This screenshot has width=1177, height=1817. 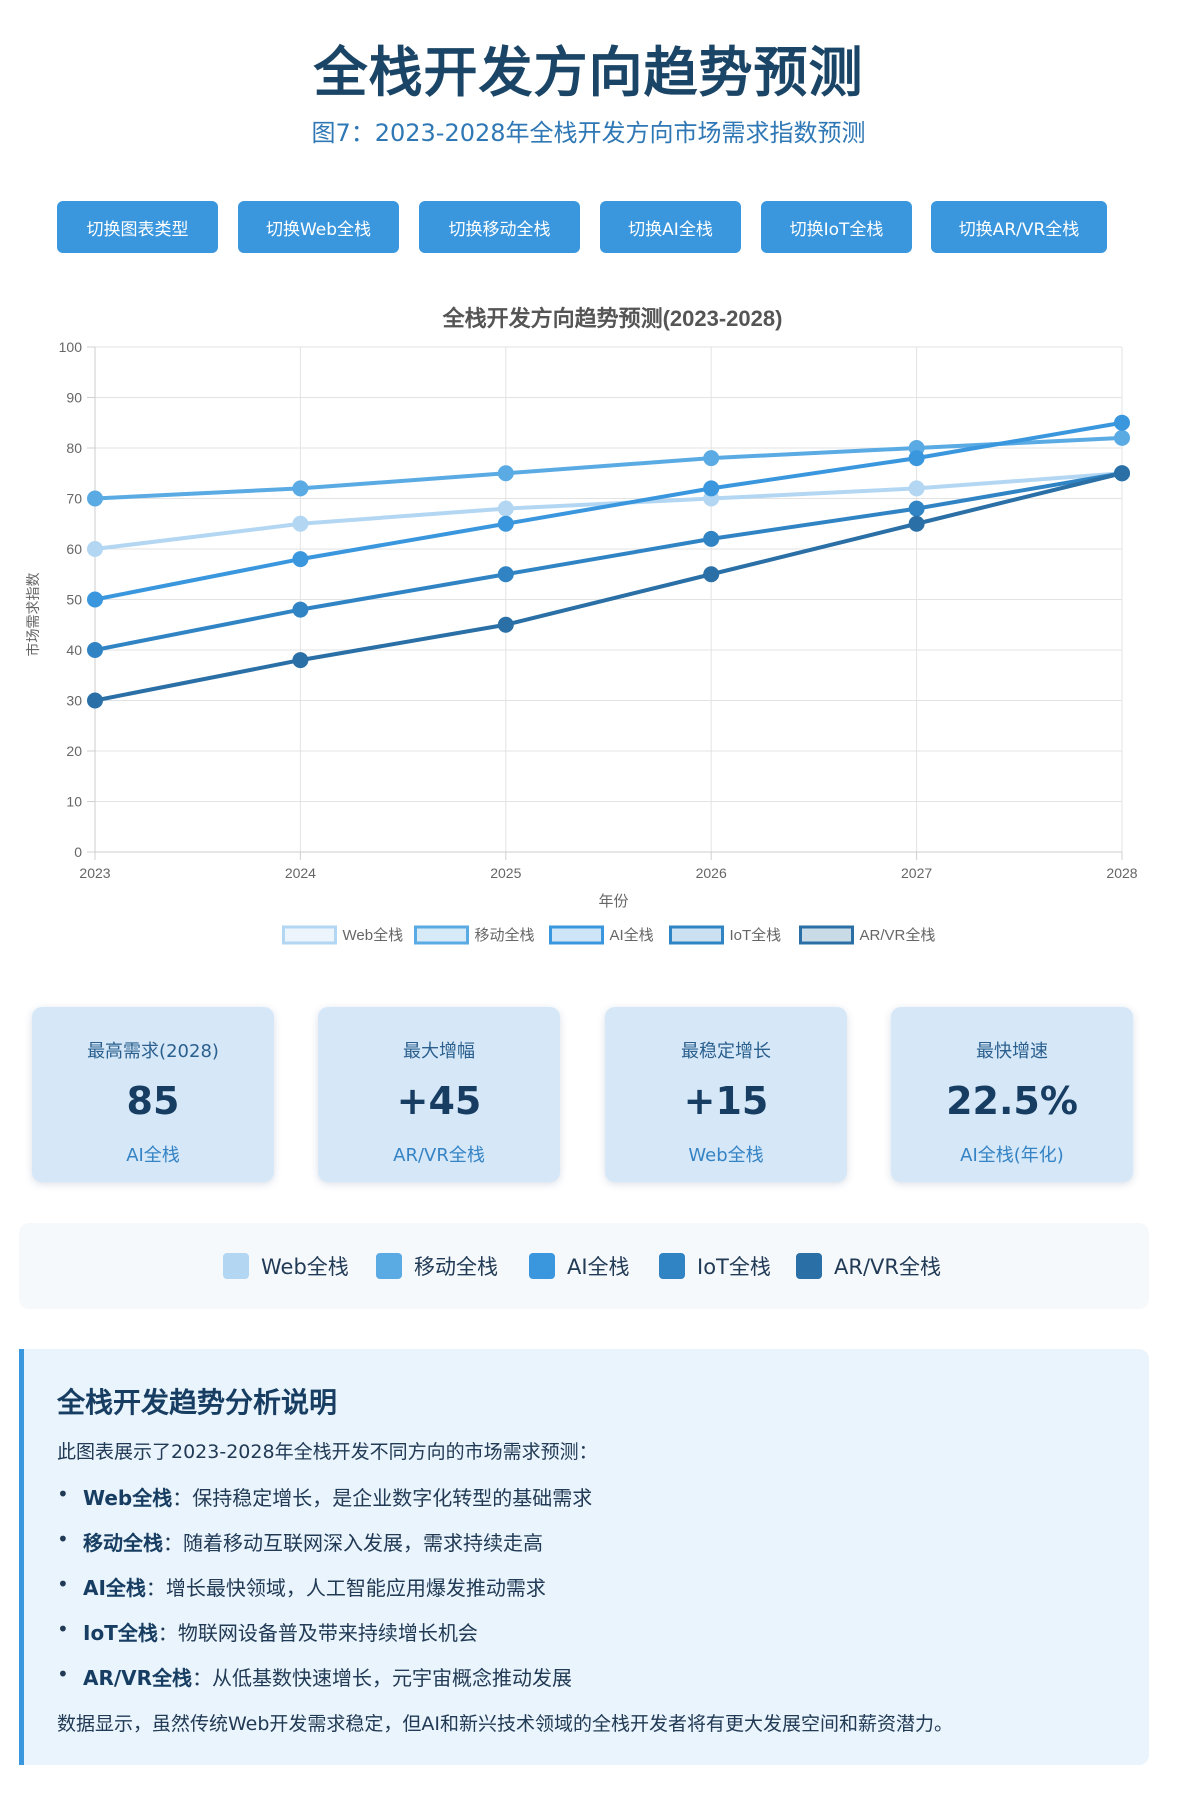 I want to click on stat-card-most-stable-growth: 最稳定增长 +15 Web全栈, so click(x=726, y=1094).